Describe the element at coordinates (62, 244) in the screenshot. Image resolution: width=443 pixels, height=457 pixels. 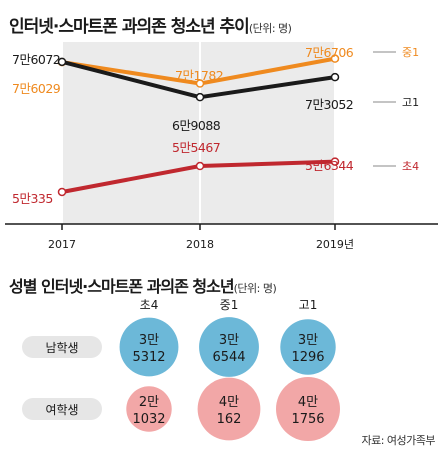
I see `x-tick-label: 2017` at that location.